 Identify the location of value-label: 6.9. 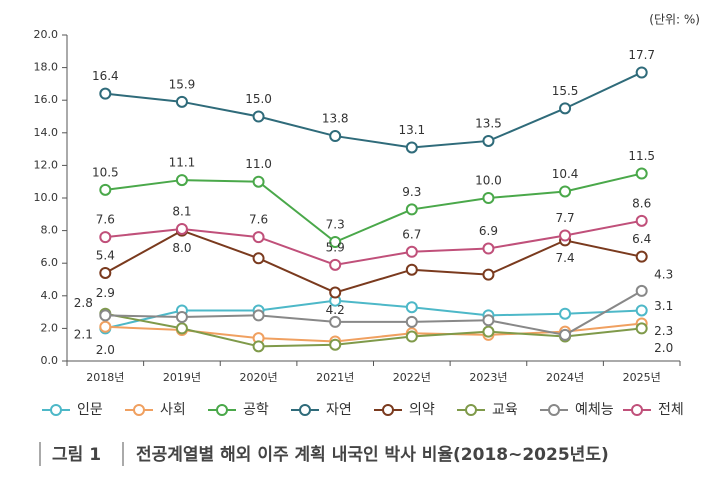
(488, 231).